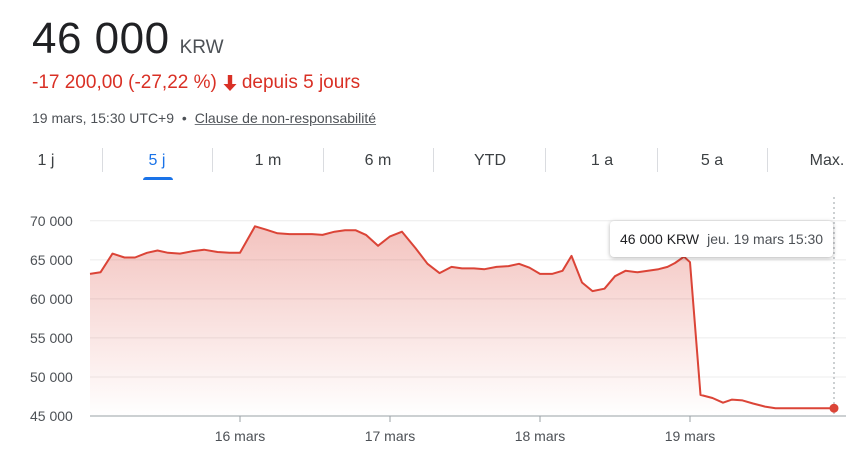 This screenshot has height=450, width=865. What do you see at coordinates (660, 239) in the screenshot?
I see `tooltip-value: 46 000 KRW` at bounding box center [660, 239].